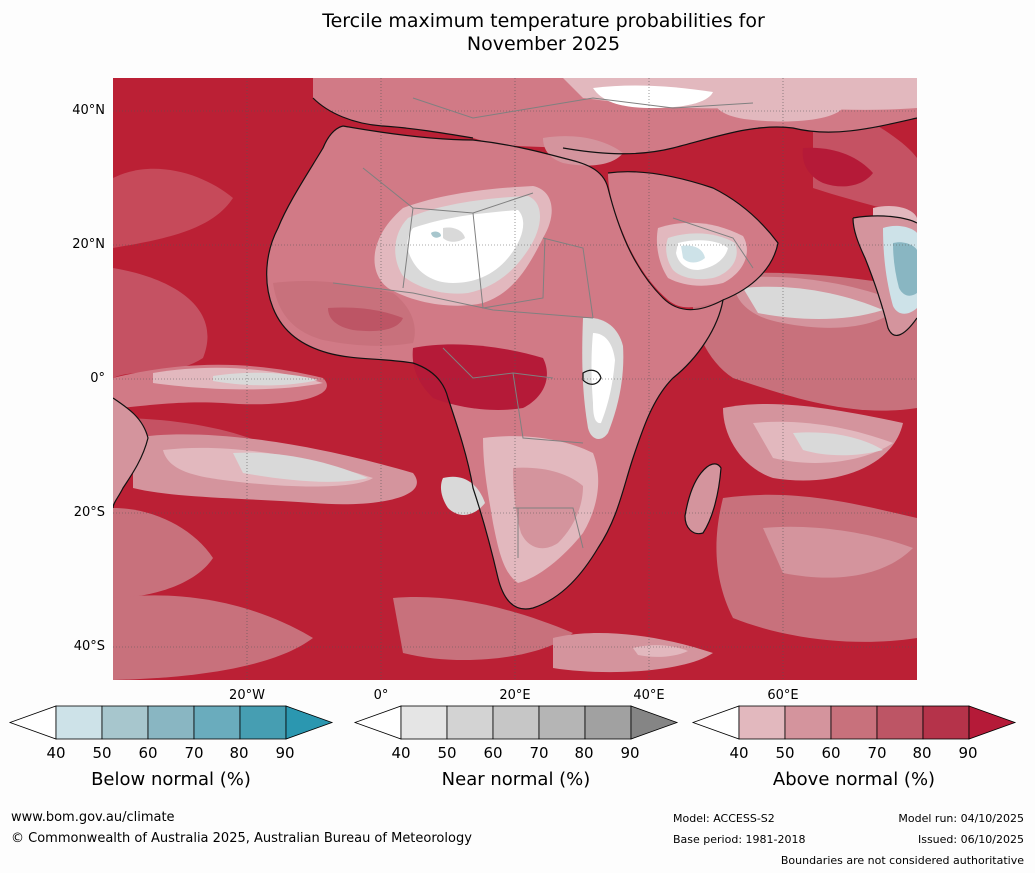 The image size is (1035, 873). Describe the element at coordinates (56, 753) in the screenshot. I see `colorbar-below-tick: 40` at that location.